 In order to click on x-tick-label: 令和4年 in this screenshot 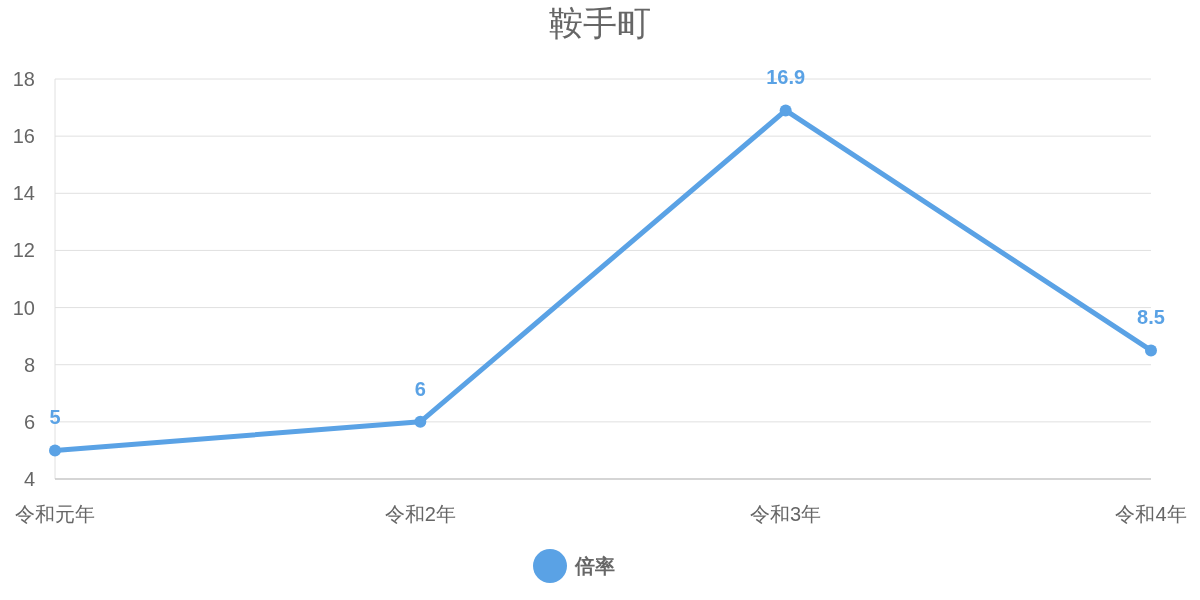, I will do `click(1151, 514)`.